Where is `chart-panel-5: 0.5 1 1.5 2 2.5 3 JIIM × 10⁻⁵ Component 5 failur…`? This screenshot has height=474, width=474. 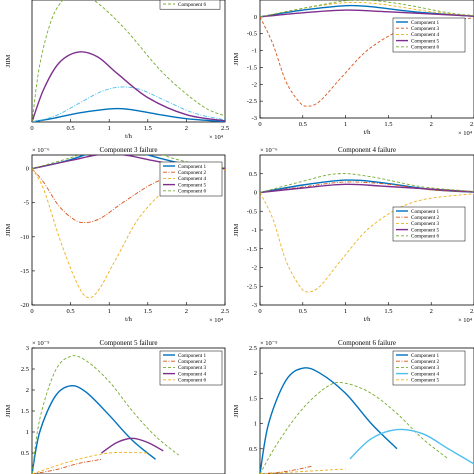
chart-panel-5: 0.5 1 1.5 2 2.5 3 JIIM × 10⁻⁵ Component 5 failur… is located at coordinates (115, 406).